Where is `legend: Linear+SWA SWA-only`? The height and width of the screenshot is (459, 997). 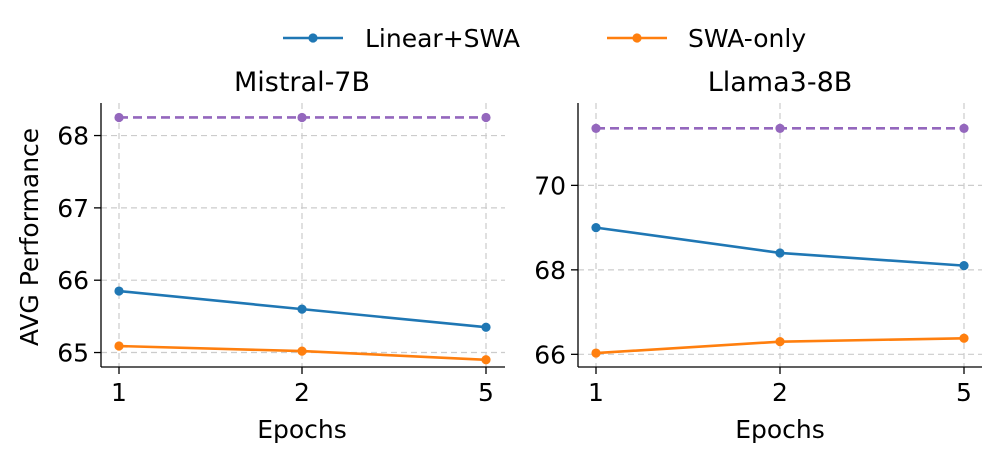 legend: Linear+SWA SWA-only is located at coordinates (544, 38).